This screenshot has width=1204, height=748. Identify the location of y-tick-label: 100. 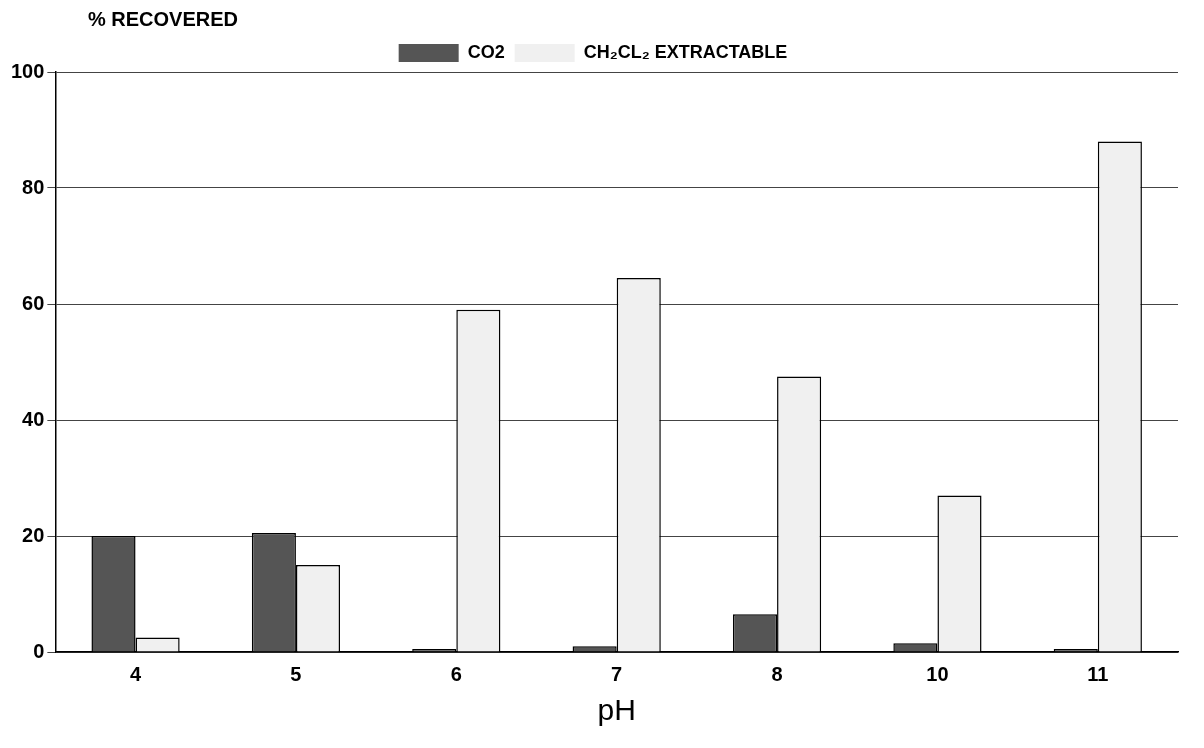
(27, 70).